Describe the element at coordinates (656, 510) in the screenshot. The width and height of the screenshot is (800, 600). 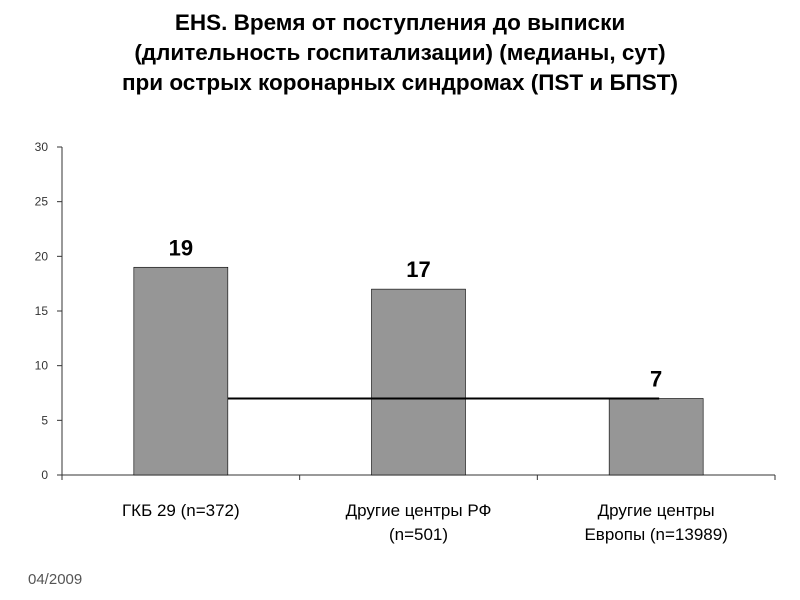
I see `x-category-label: Другие центры` at that location.